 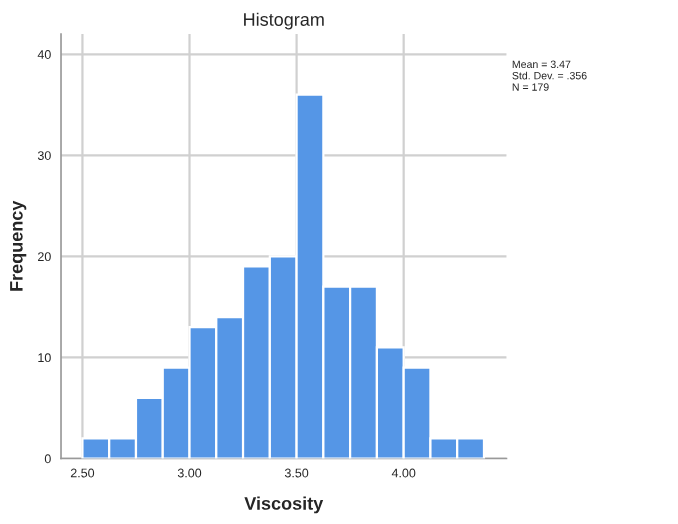 What do you see at coordinates (284, 21) in the screenshot?
I see `chart-title: Histogram` at bounding box center [284, 21].